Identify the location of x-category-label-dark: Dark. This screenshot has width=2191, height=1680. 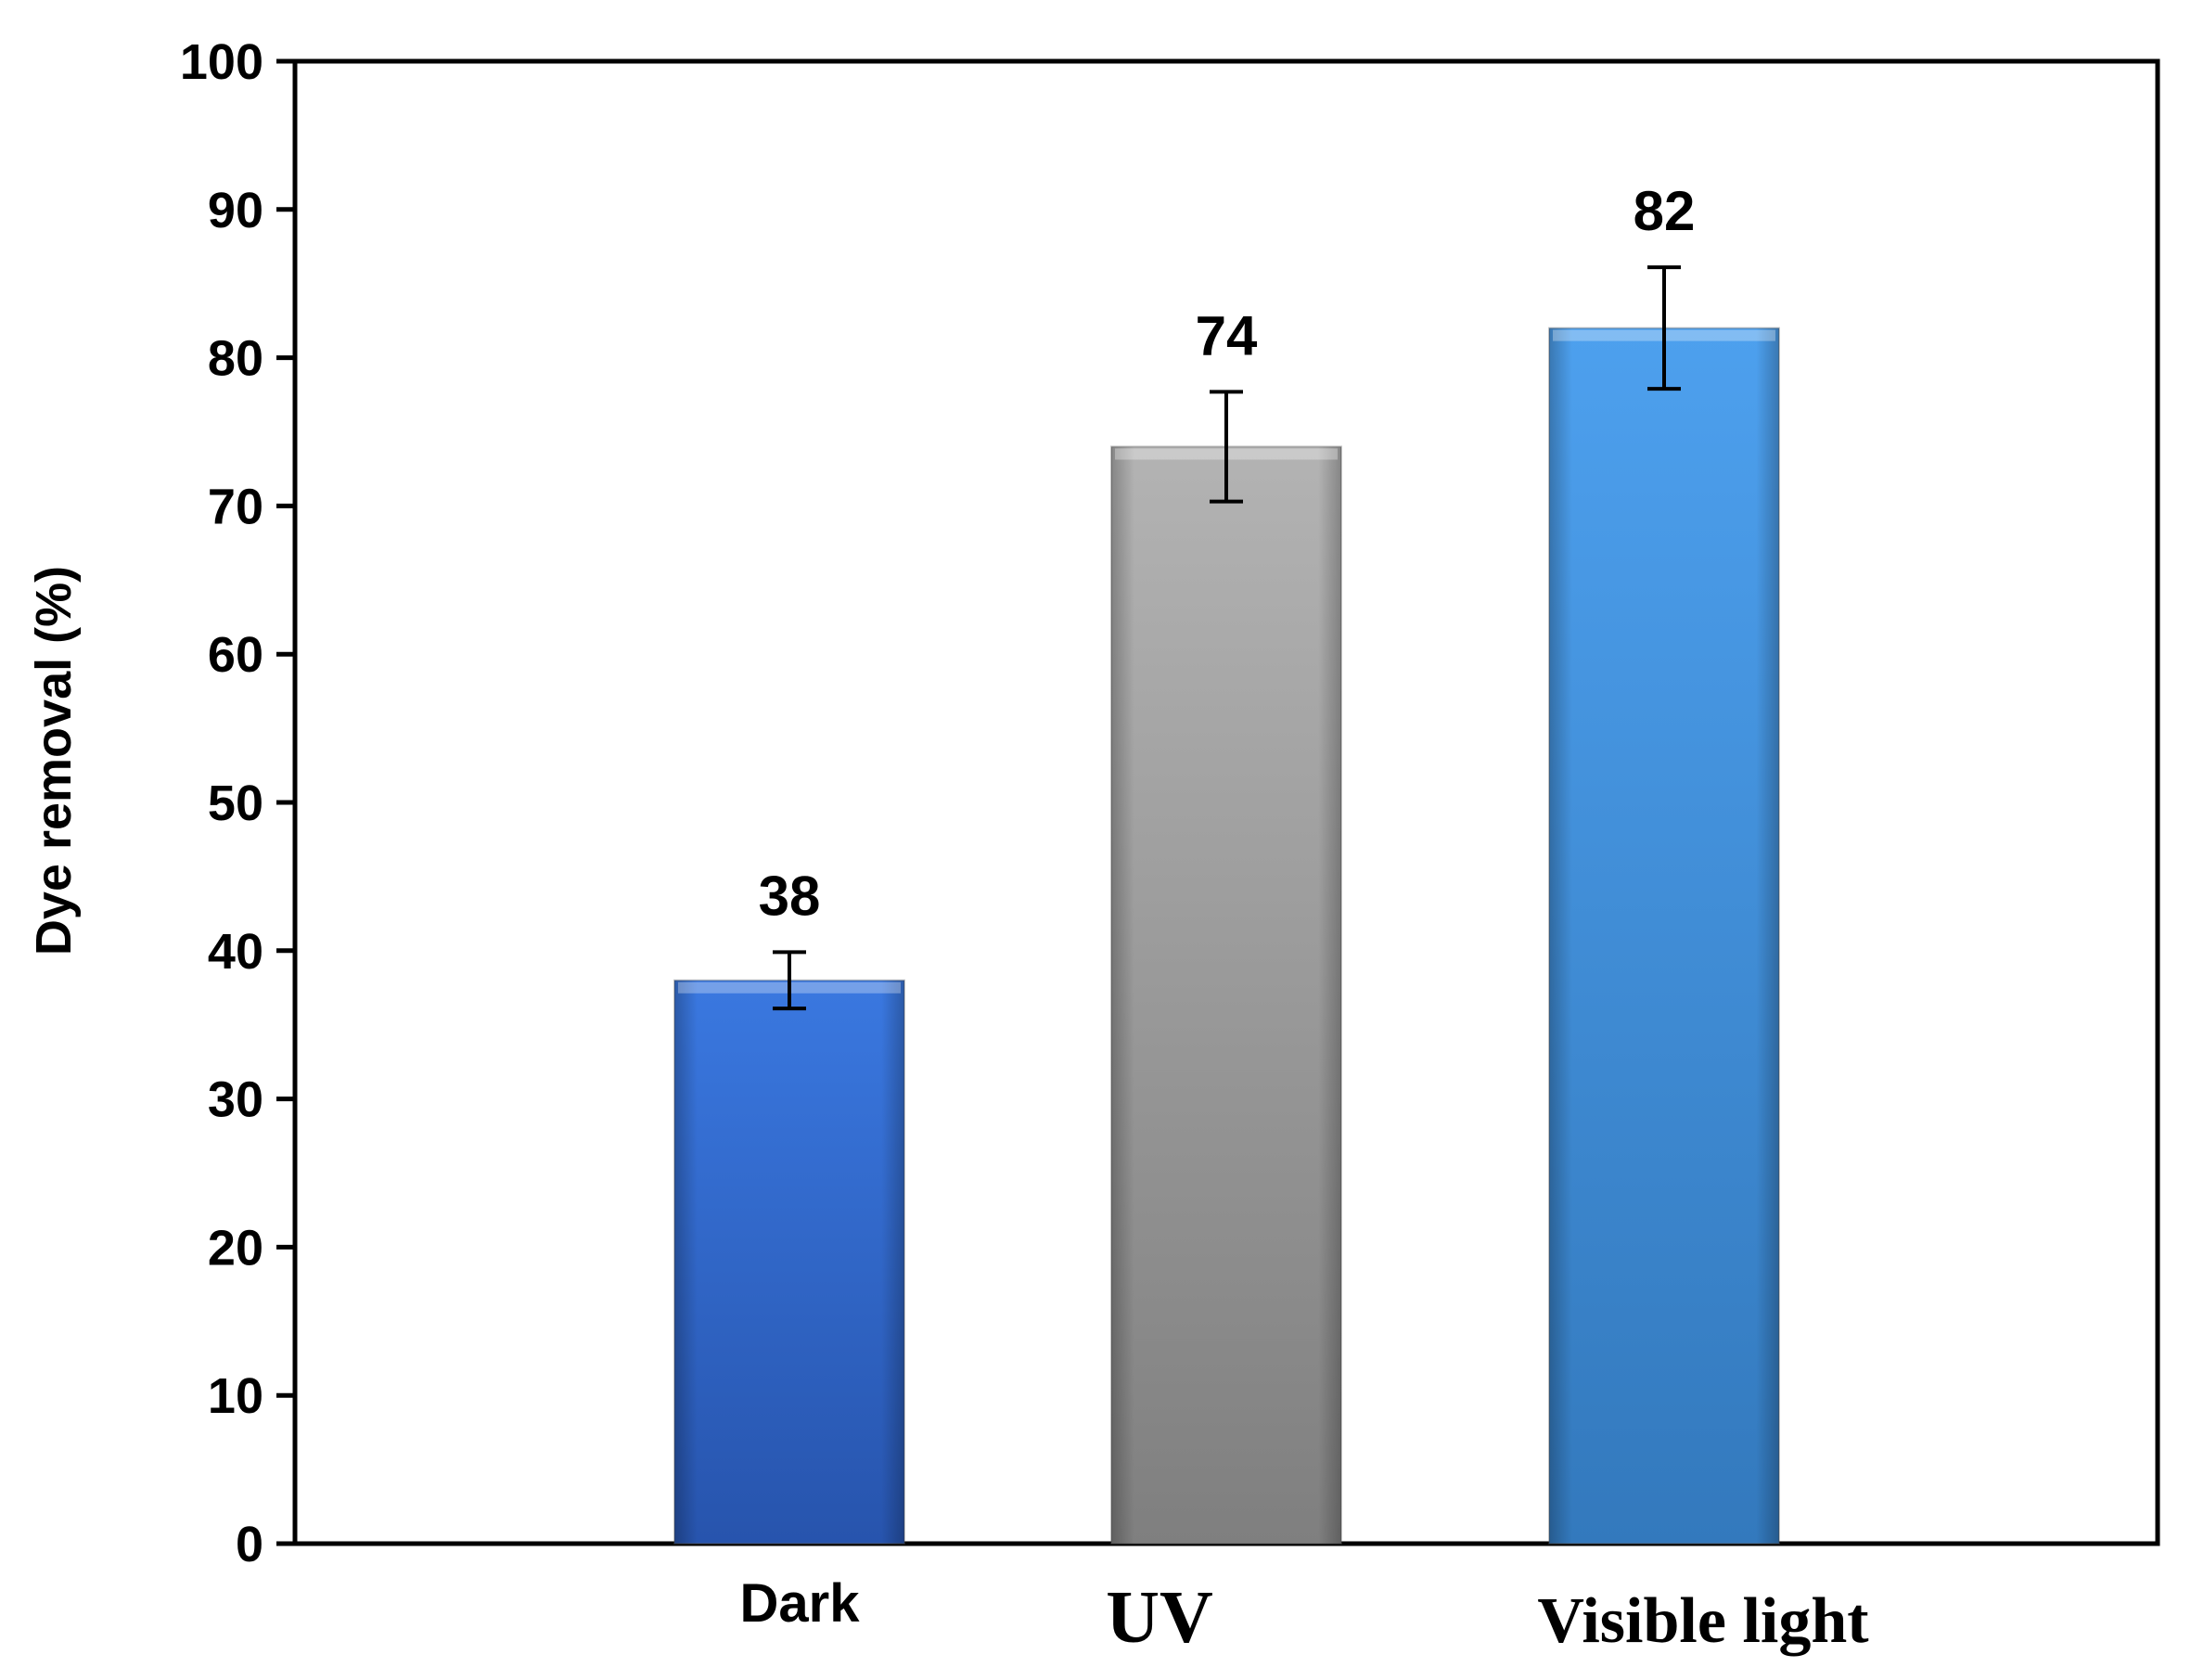
(800, 1603).